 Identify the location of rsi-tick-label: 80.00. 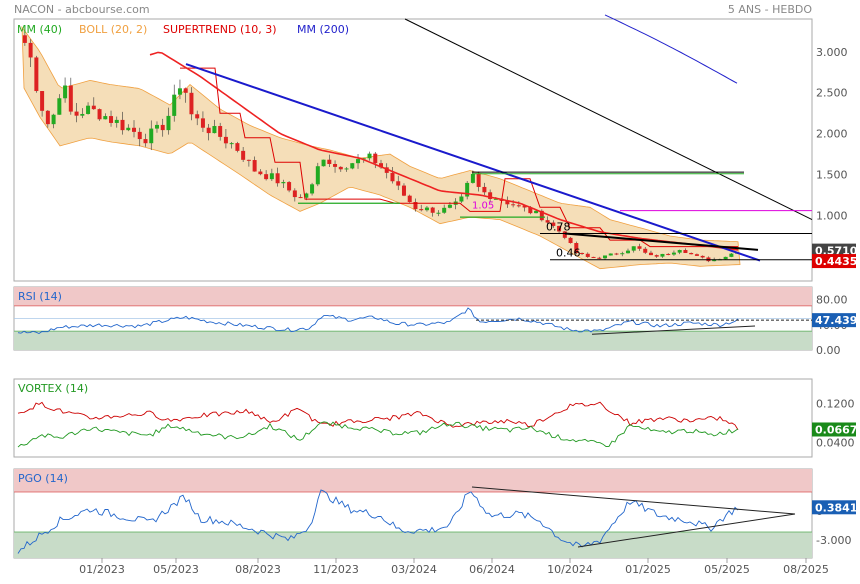
(832, 300).